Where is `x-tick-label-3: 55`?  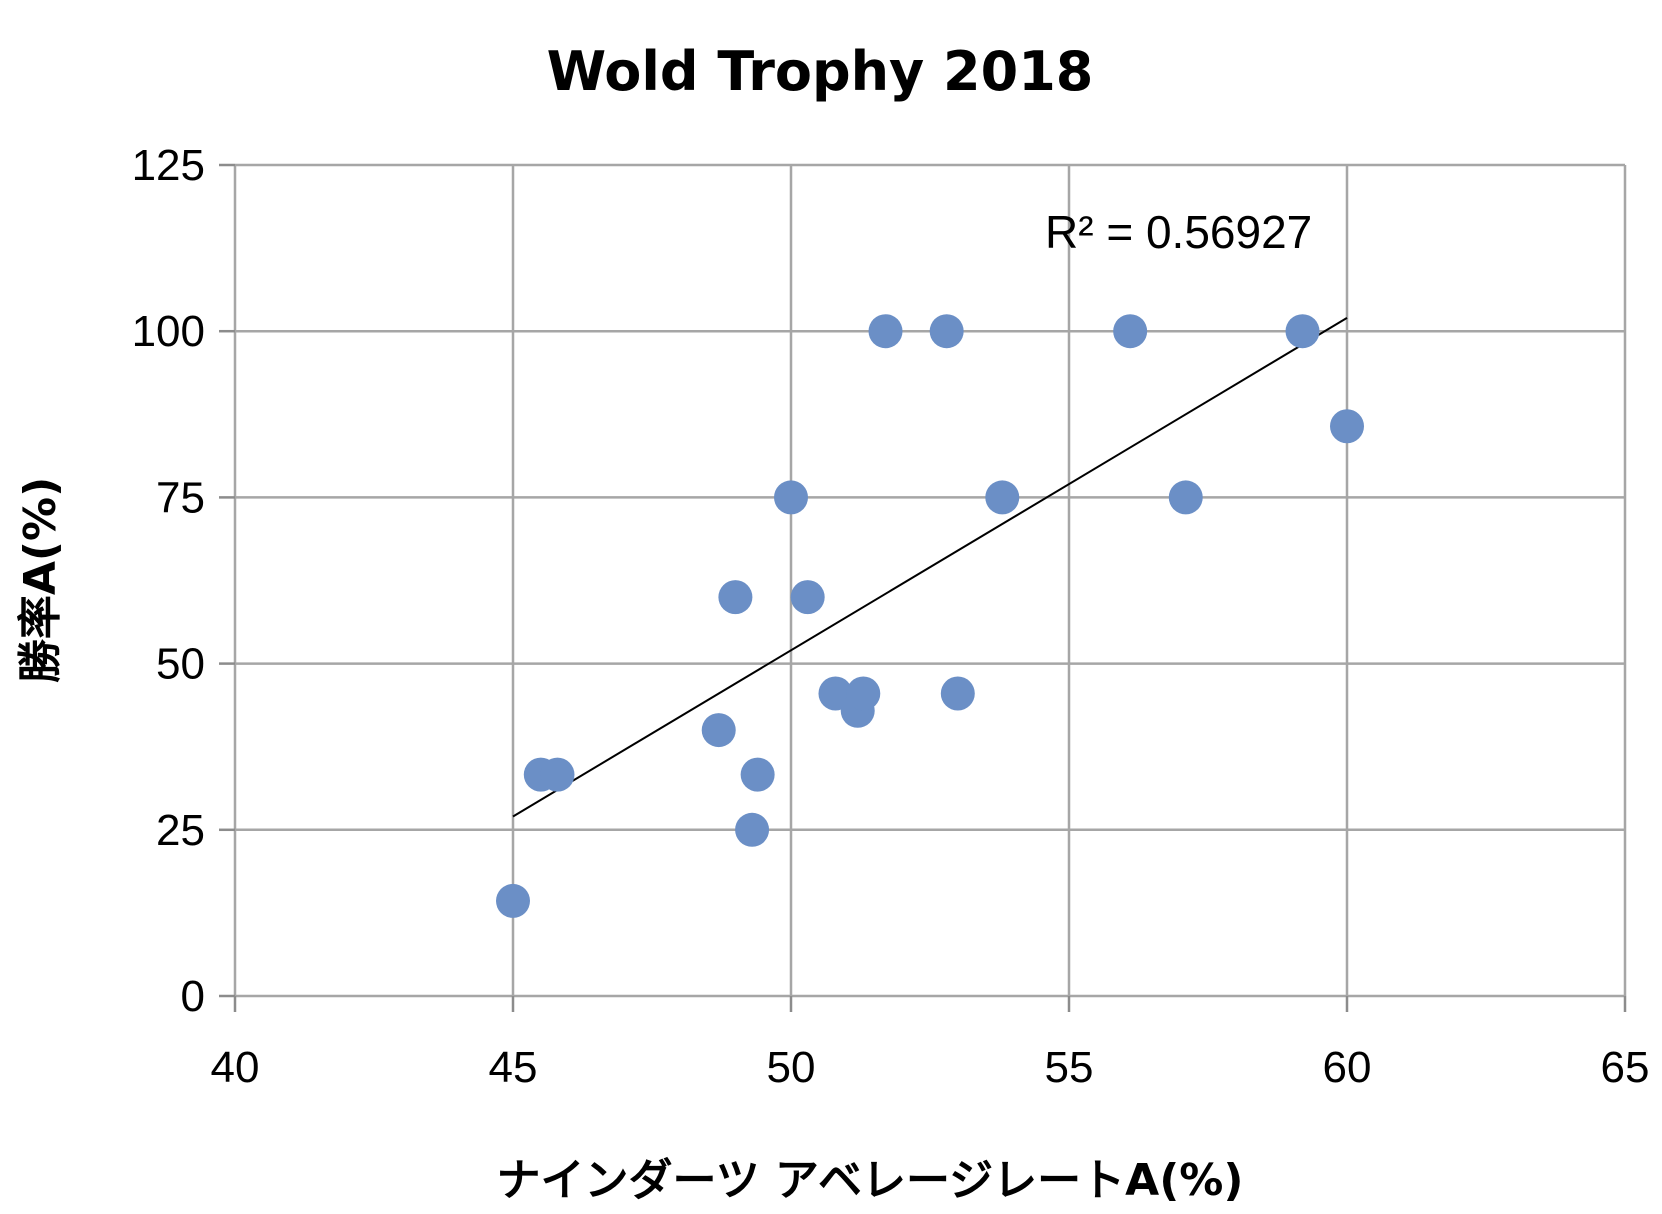 x-tick-label-3: 55 is located at coordinates (1069, 1067).